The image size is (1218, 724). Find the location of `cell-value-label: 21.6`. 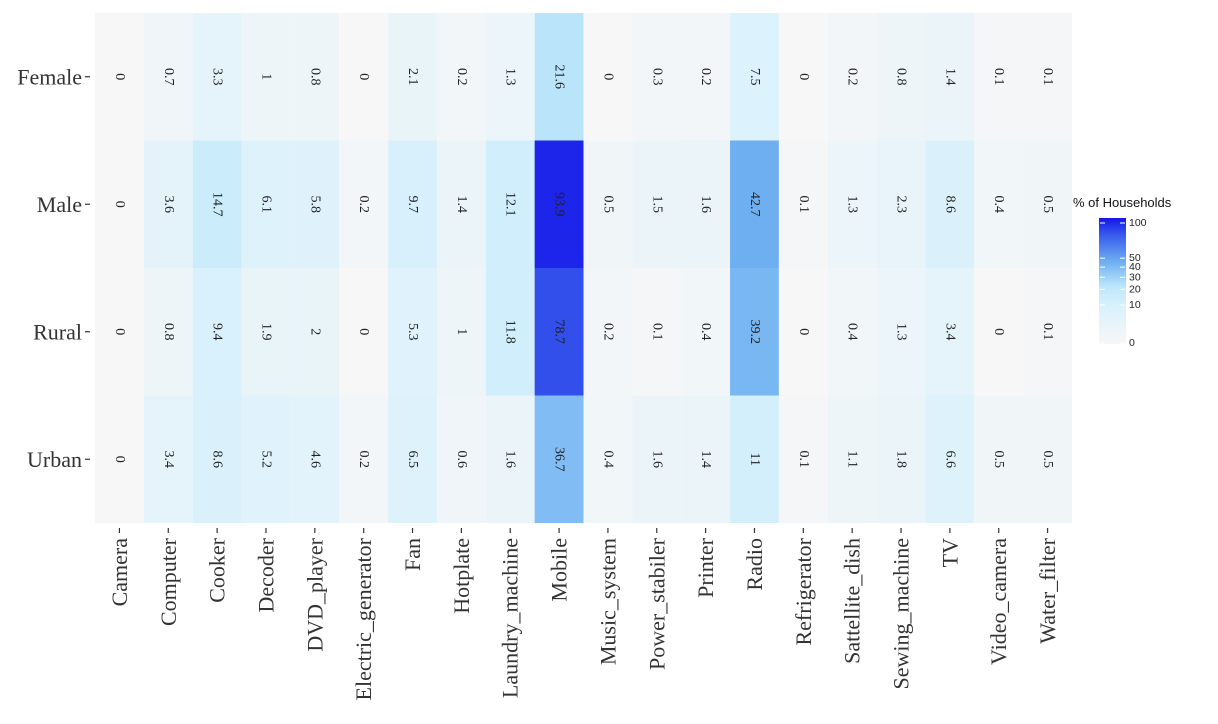

cell-value-label: 21.6 is located at coordinates (559, 77).